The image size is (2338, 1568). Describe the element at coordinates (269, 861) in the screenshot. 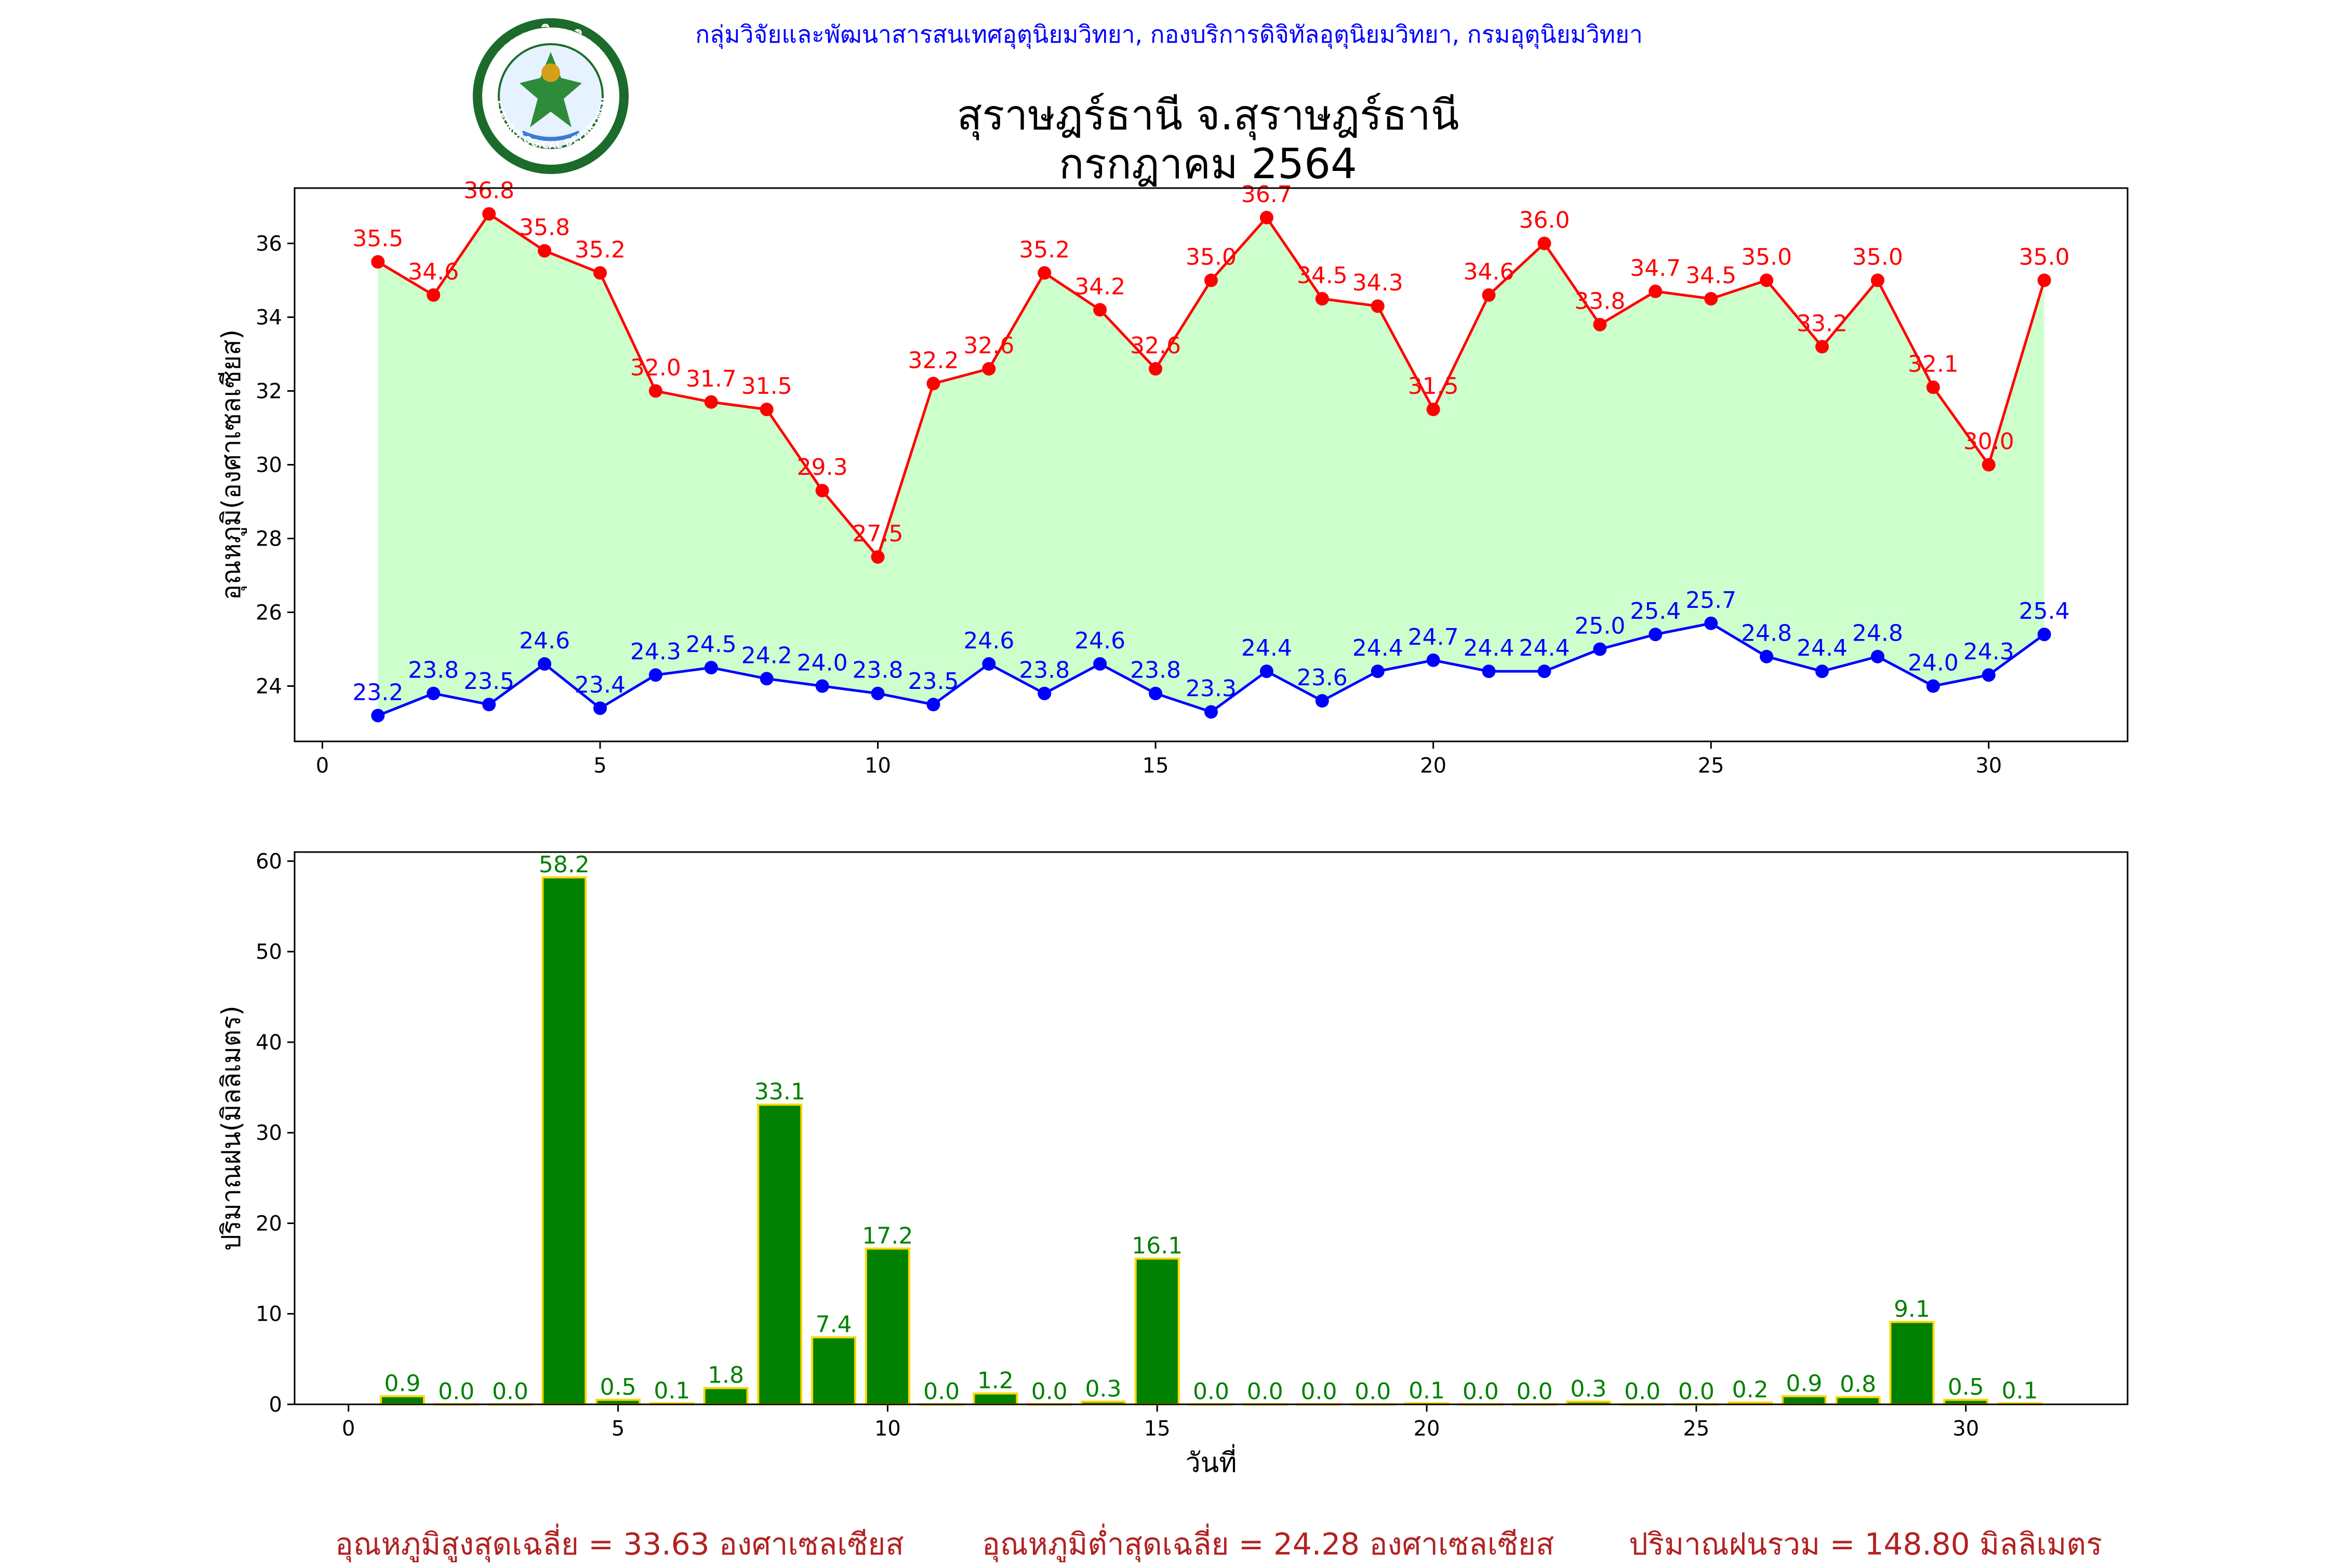

I see `y-tick-label: 60` at that location.